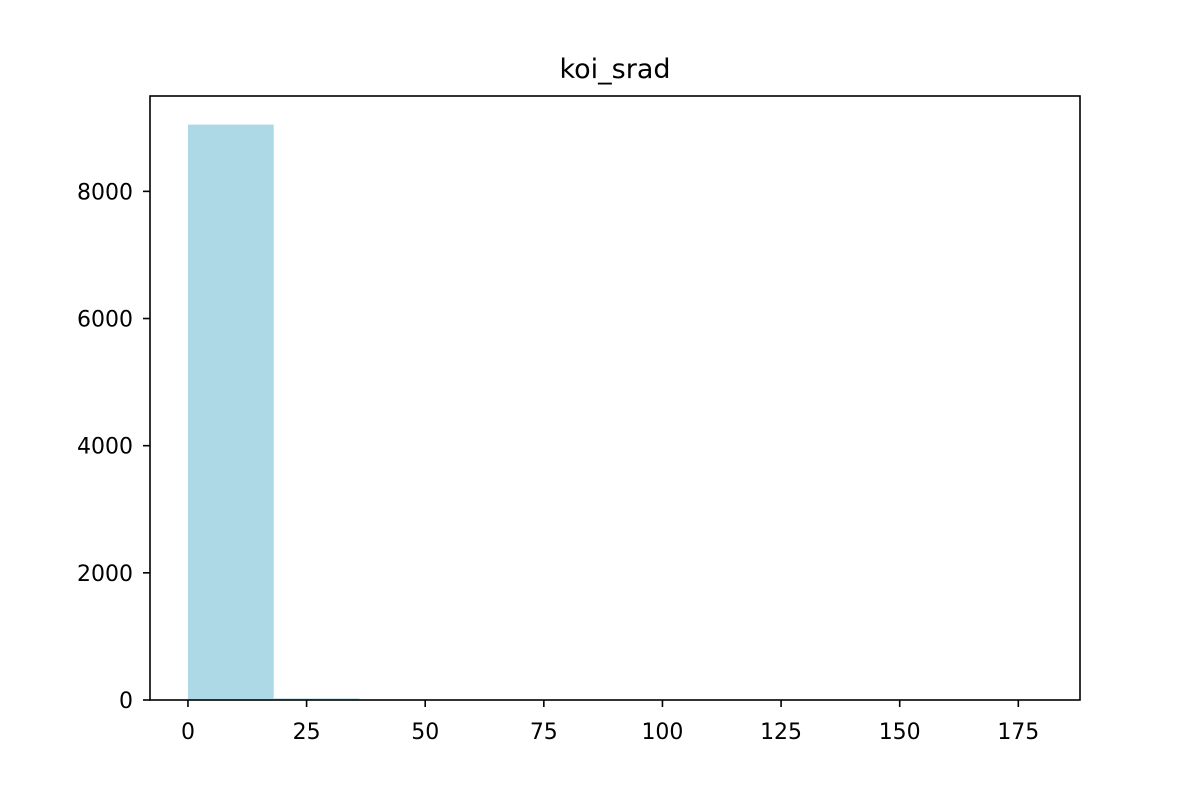  I want to click on x-tick-label: 75, so click(544, 732).